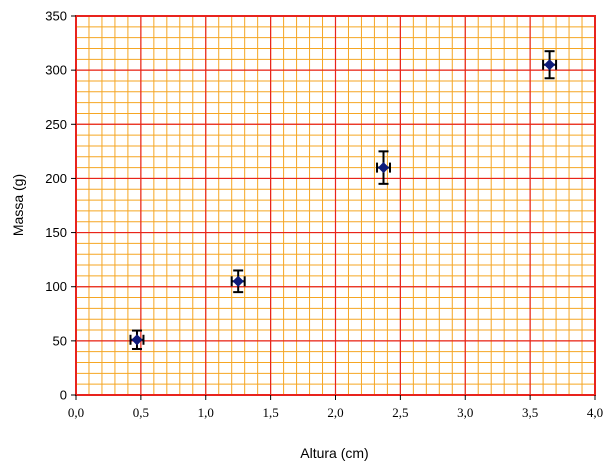 The width and height of the screenshot is (609, 466). What do you see at coordinates (56, 232) in the screenshot?
I see `y-tick-label: 150` at bounding box center [56, 232].